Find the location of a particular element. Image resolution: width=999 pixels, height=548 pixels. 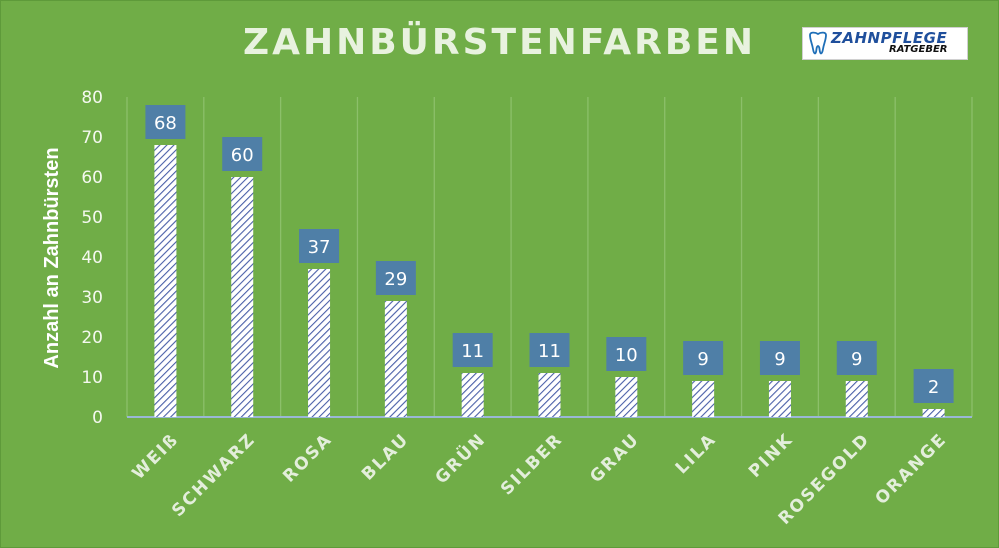

data-label: 29 is located at coordinates (395, 278).